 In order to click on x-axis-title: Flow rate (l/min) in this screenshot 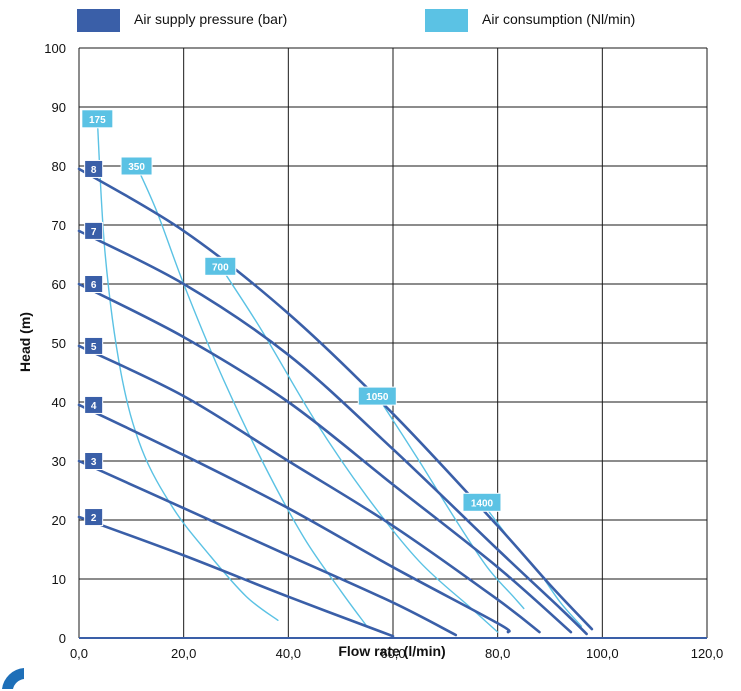, I will do `click(391, 651)`.